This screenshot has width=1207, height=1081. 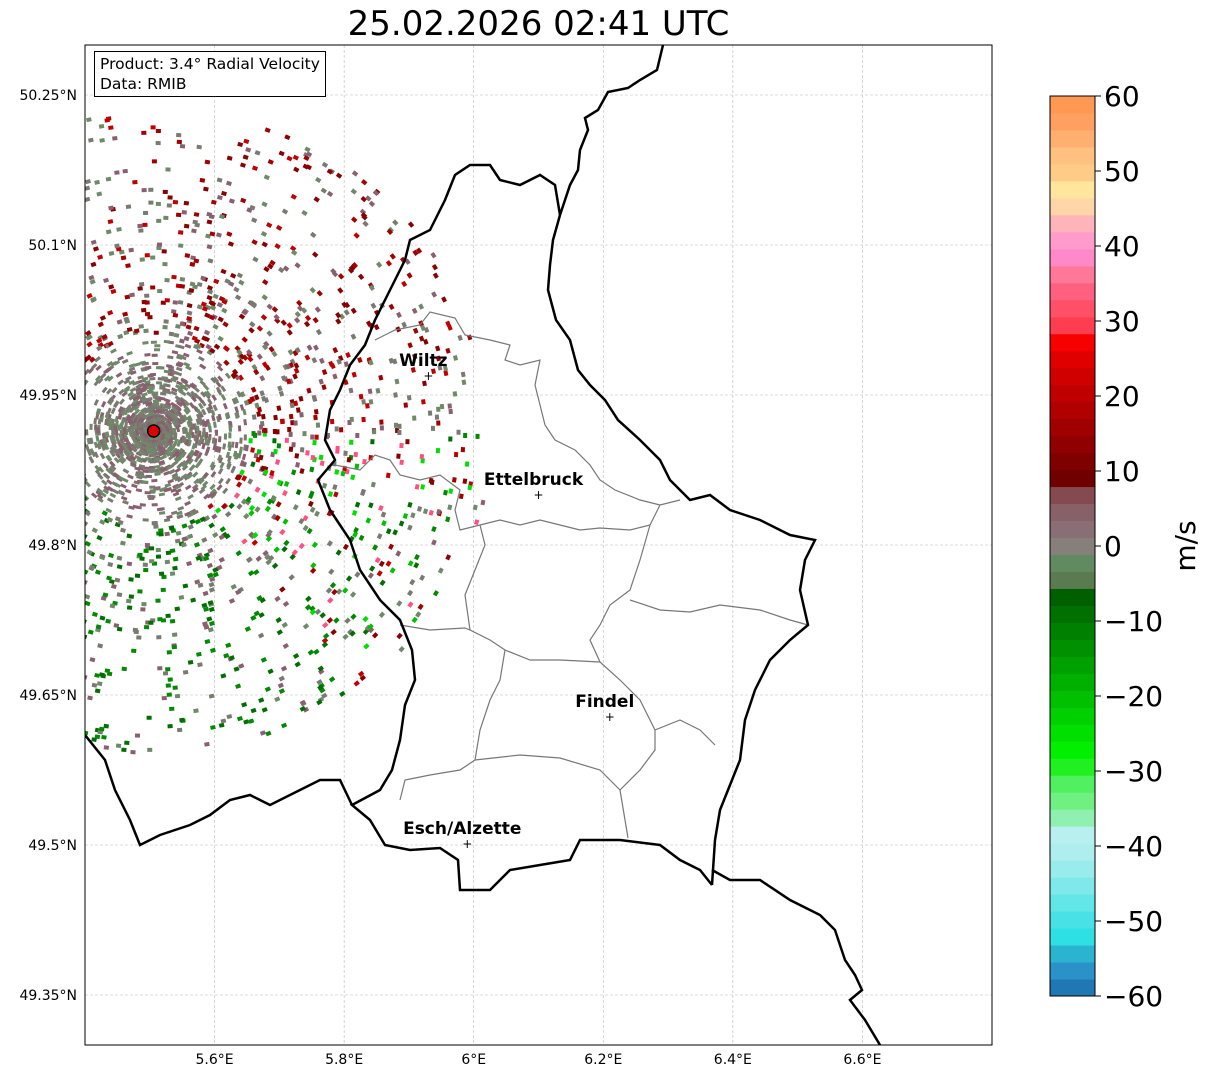 I want to click on data-source-label: Data: RMIB, so click(x=143, y=84).